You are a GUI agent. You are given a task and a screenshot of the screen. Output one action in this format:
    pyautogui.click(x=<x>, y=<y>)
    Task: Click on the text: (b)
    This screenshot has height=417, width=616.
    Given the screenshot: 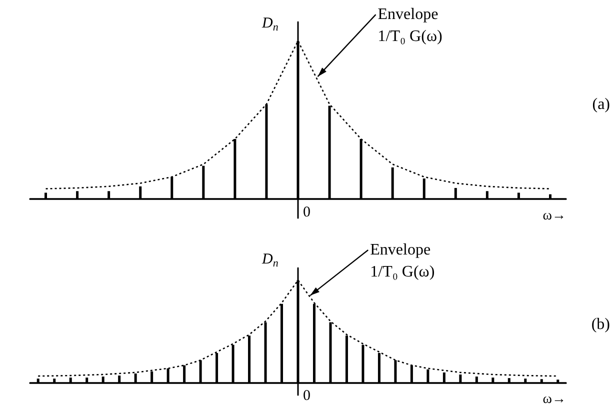 What is the action you would take?
    pyautogui.click(x=600, y=324)
    